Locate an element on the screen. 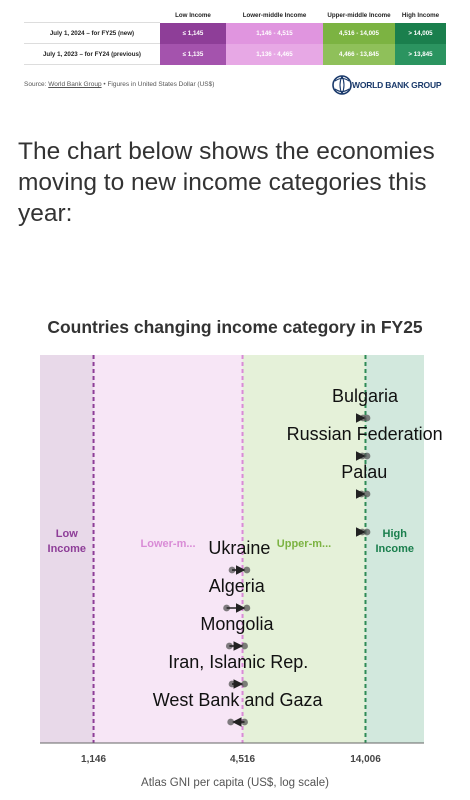  source-prefix: Source: is located at coordinates (36, 84).